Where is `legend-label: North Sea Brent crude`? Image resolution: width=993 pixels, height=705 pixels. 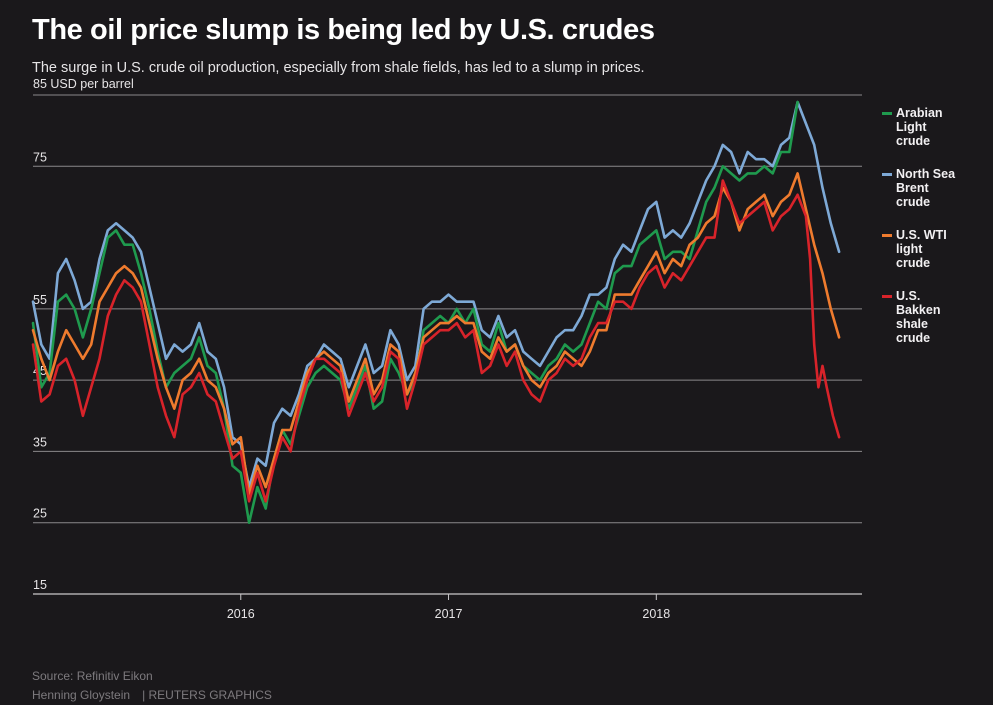 legend-label: North Sea Brent crude is located at coordinates (926, 188).